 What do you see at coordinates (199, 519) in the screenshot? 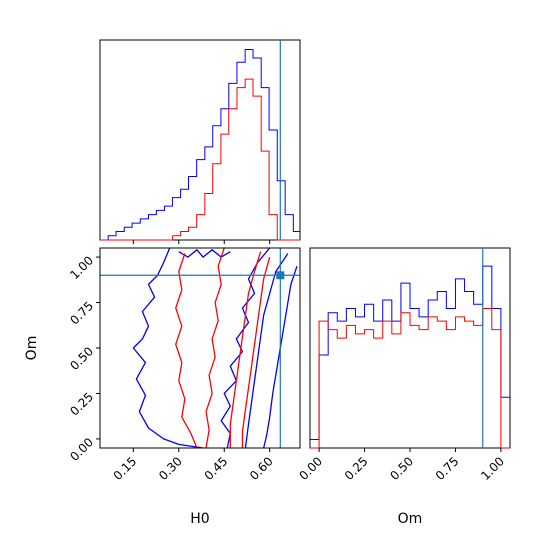
I see `xlabel-h0: H0` at bounding box center [199, 519].